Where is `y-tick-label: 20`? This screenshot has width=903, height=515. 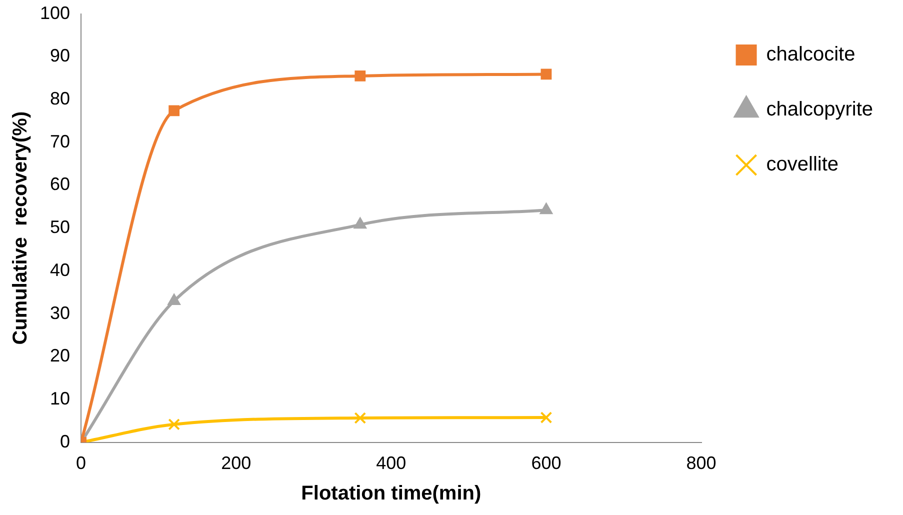
y-tick-label: 20 is located at coordinates (60, 356).